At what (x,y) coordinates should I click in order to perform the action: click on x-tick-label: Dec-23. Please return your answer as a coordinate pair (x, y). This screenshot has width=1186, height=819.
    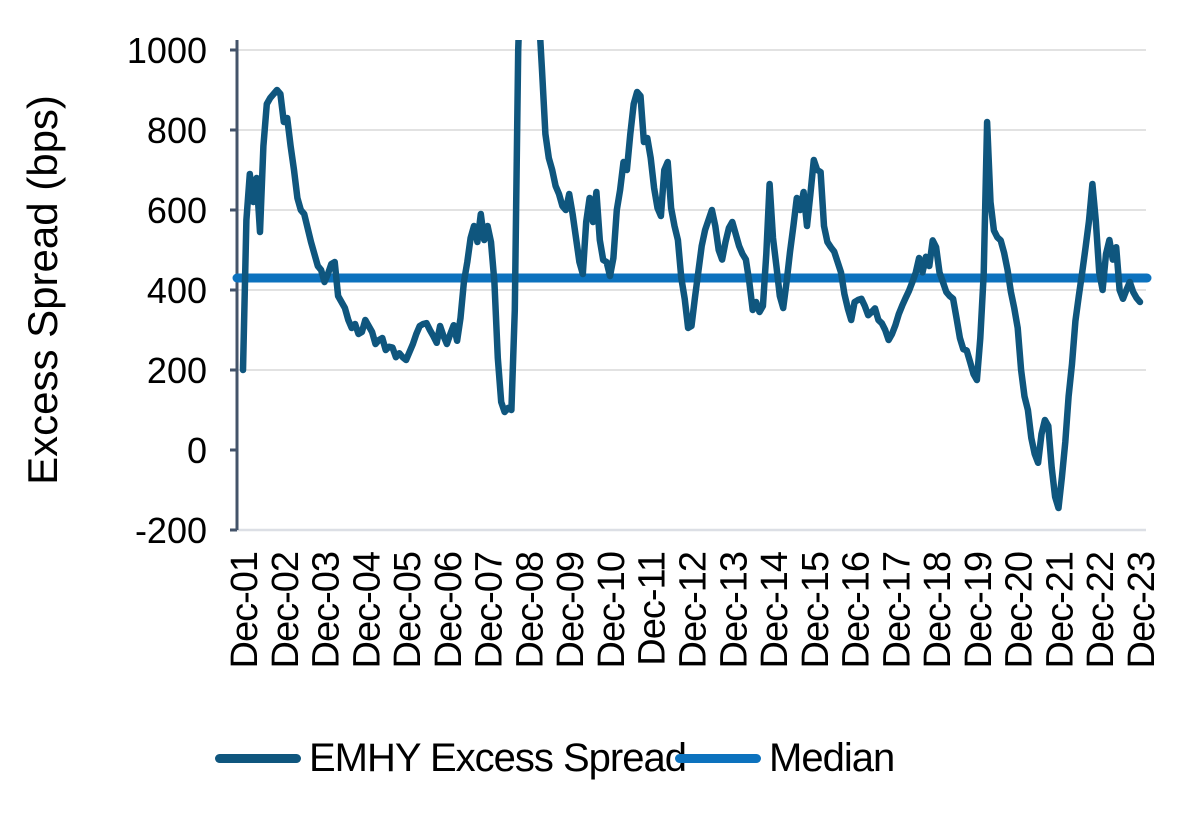
    Looking at the image, I should click on (1142, 610).